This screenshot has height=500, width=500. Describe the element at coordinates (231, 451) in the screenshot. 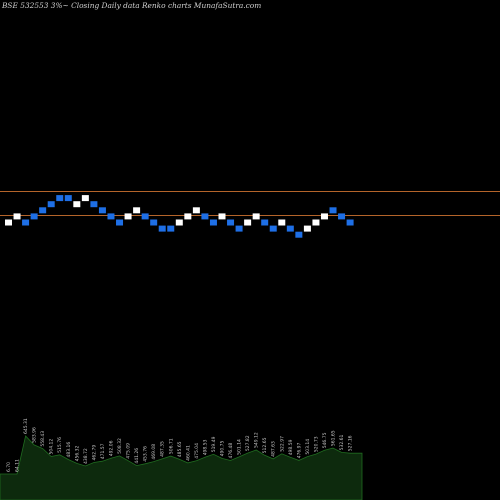

I see `volume-label: 476.48` at that location.